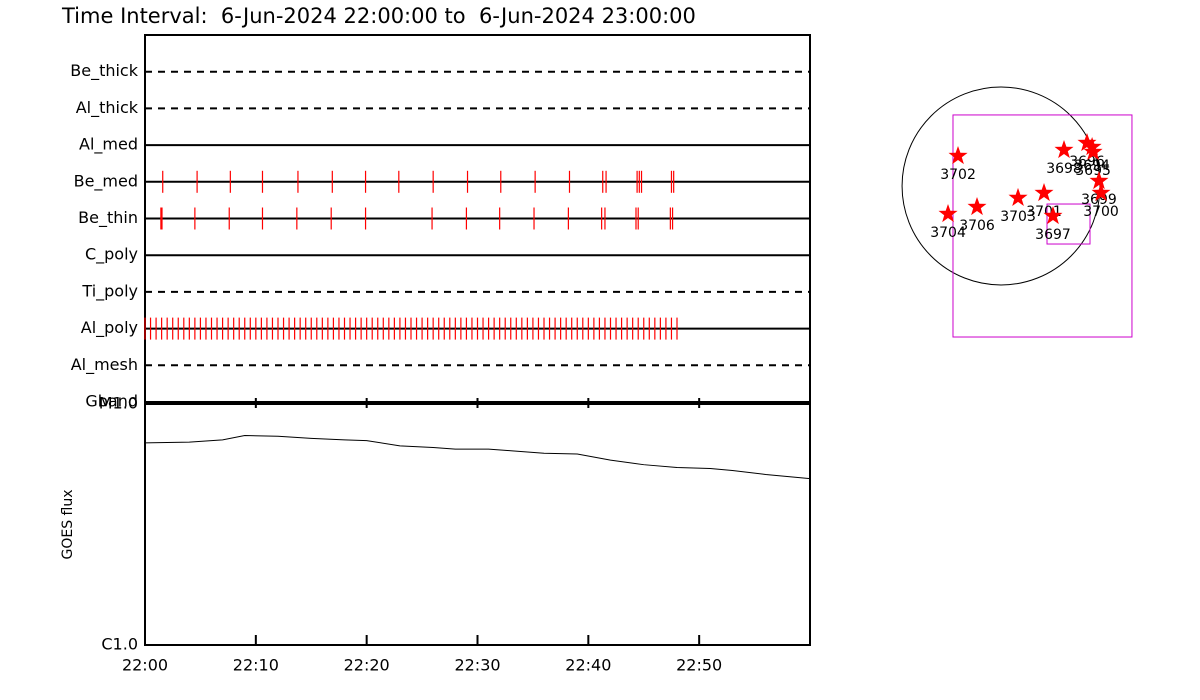 Image resolution: width=1200 pixels, height=700 pixels. I want to click on x-tick-label: 22:30, so click(477, 665).